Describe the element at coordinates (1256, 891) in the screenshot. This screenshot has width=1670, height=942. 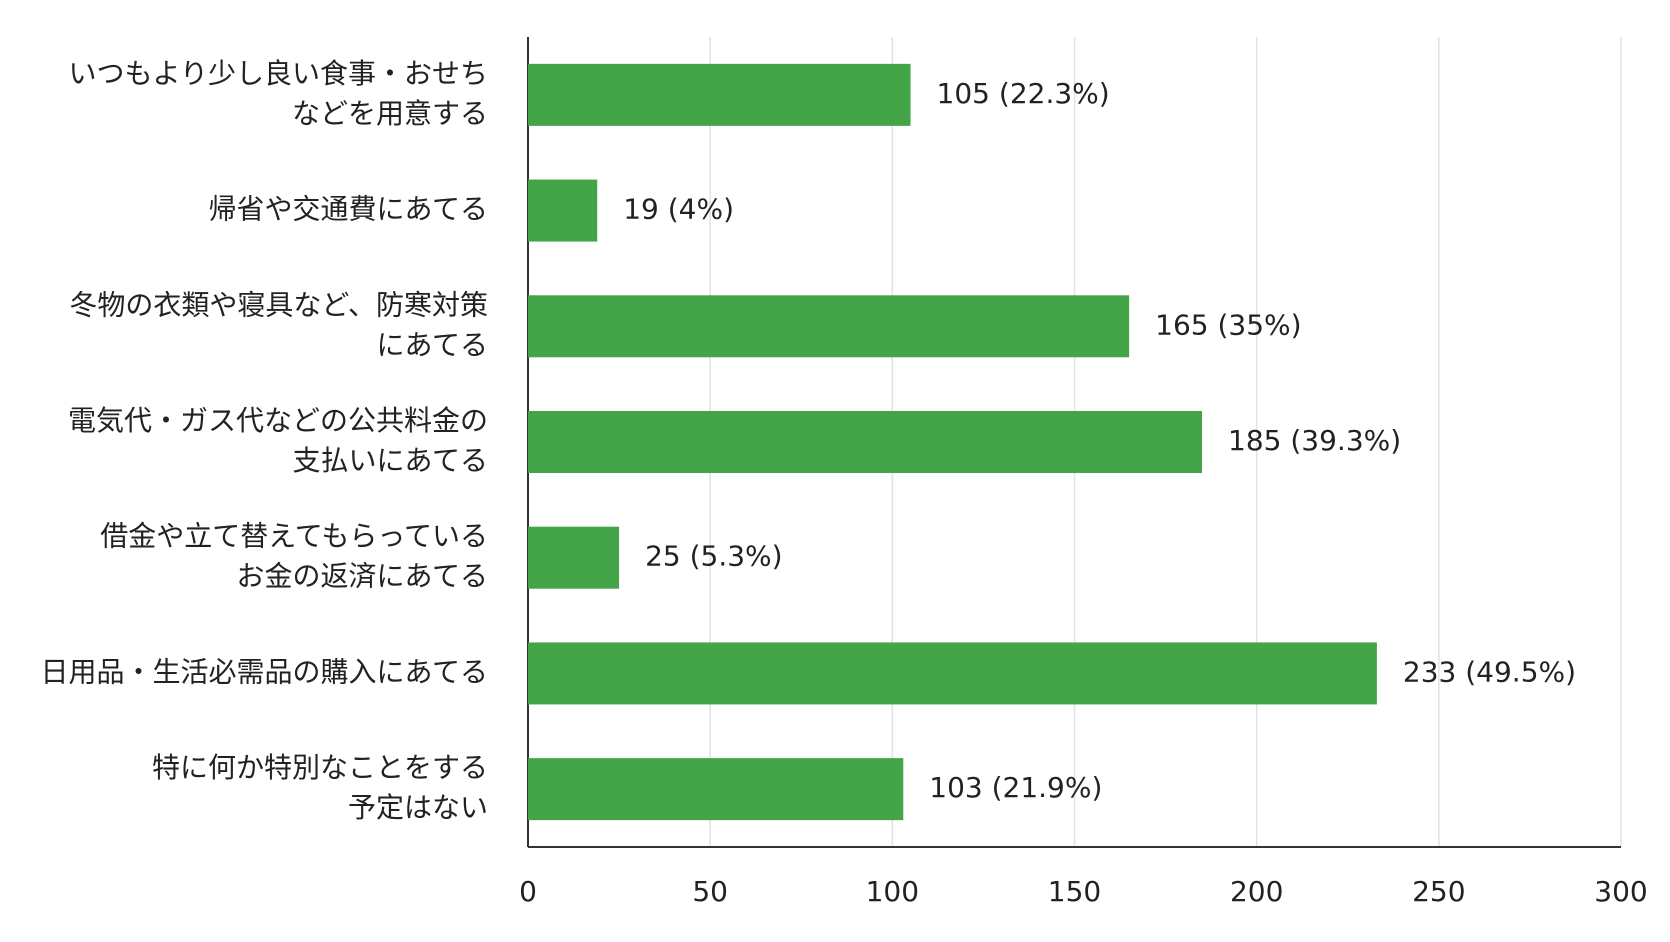
I see `x-tick-label: 200` at that location.